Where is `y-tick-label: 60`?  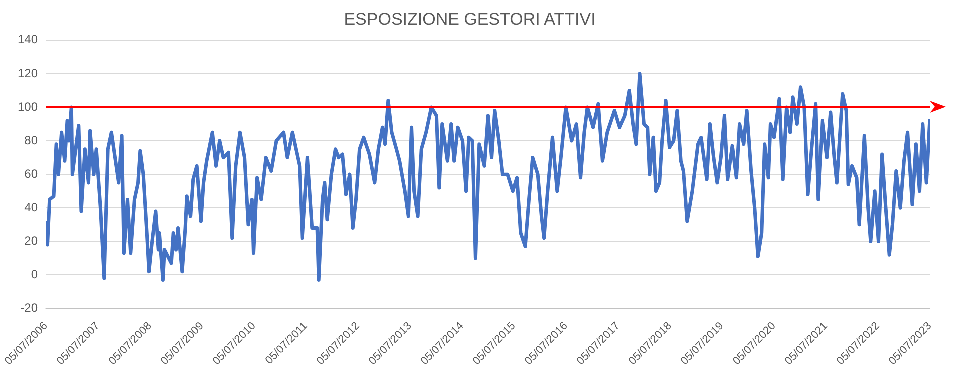 y-tick-label: 60 is located at coordinates (31, 173).